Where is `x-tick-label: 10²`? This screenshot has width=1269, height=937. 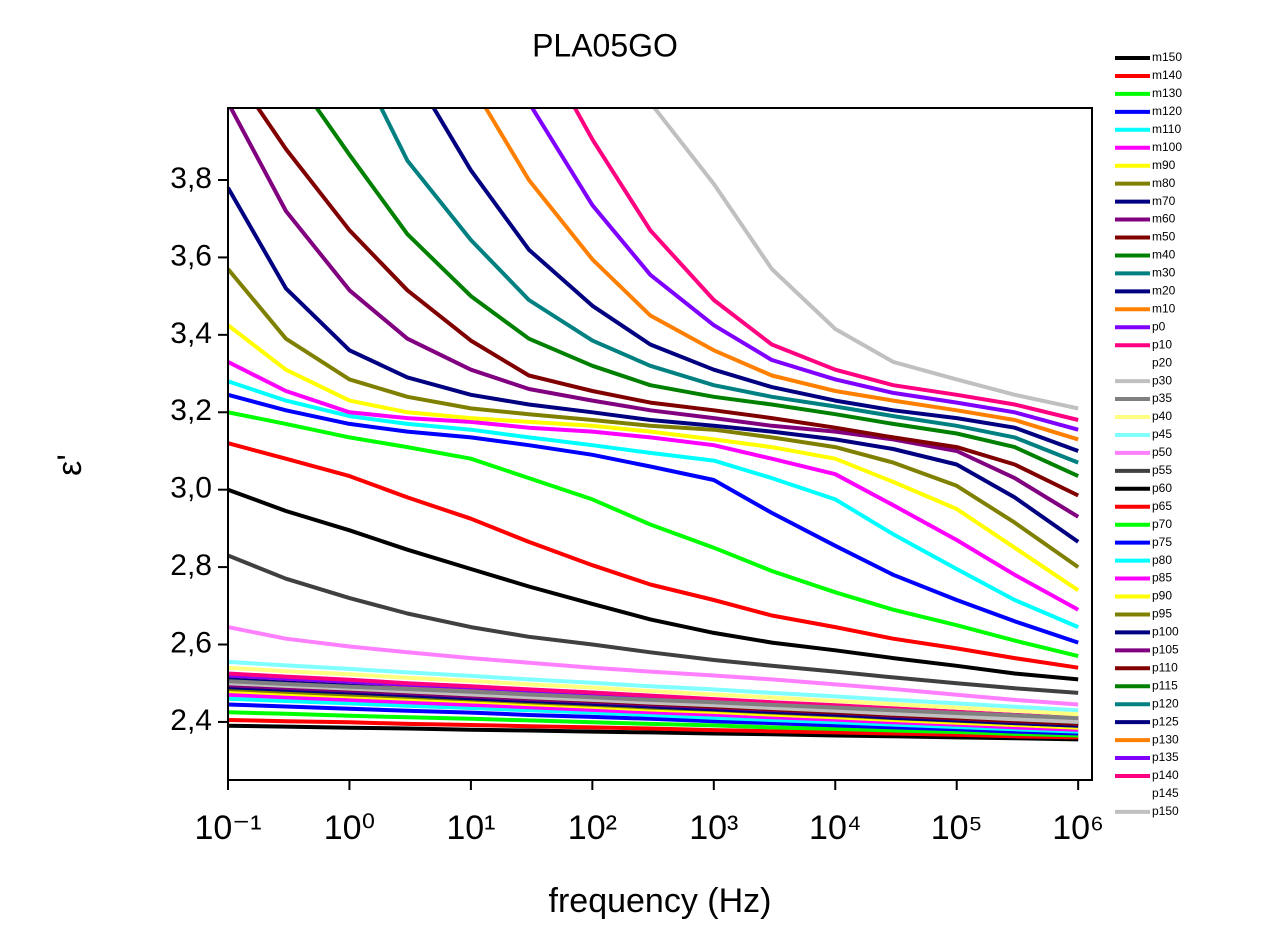 x-tick-label: 10² is located at coordinates (592, 828).